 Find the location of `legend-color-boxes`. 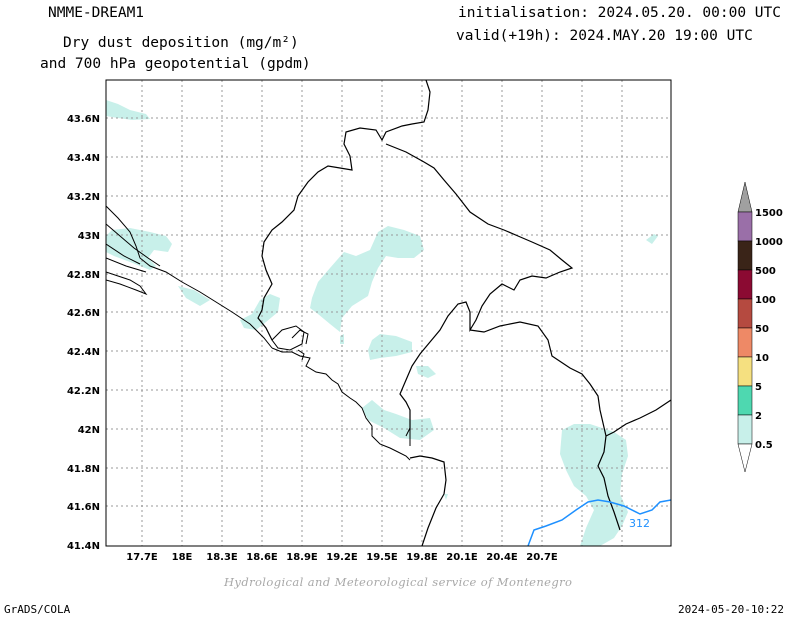

legend-color-boxes is located at coordinates (745, 328).